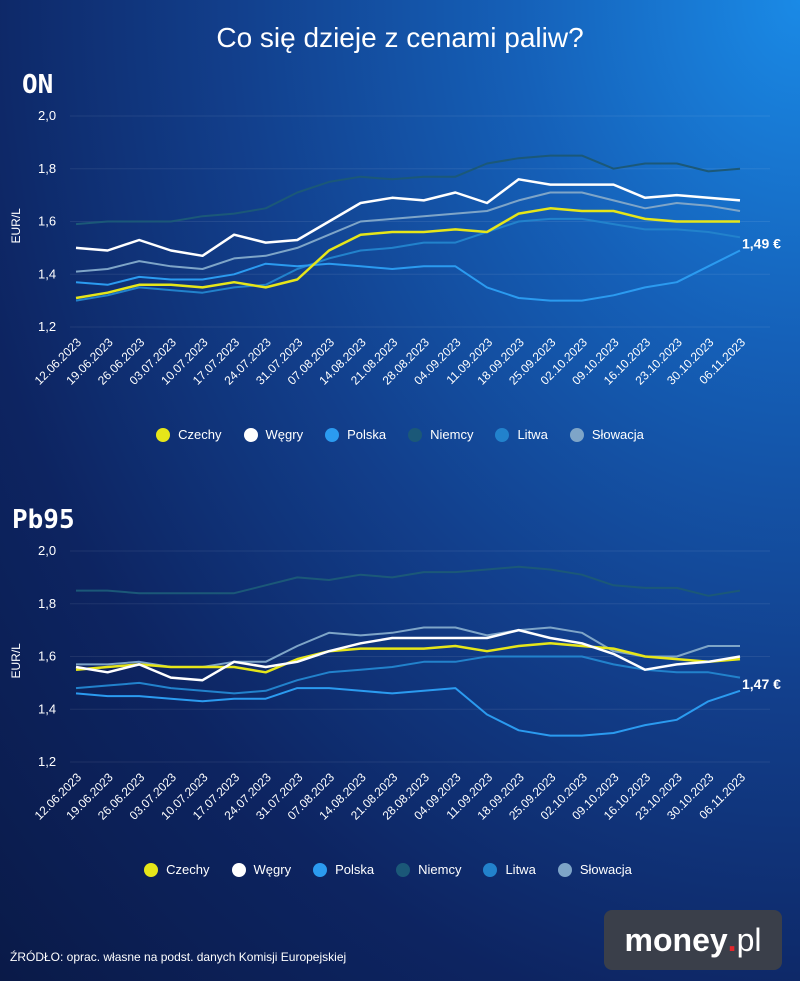  What do you see at coordinates (394, 869) in the screenshot?
I see `legend-pb95: Czechy Węgry Polska Niemcy Litwa Słowacja` at bounding box center [394, 869].